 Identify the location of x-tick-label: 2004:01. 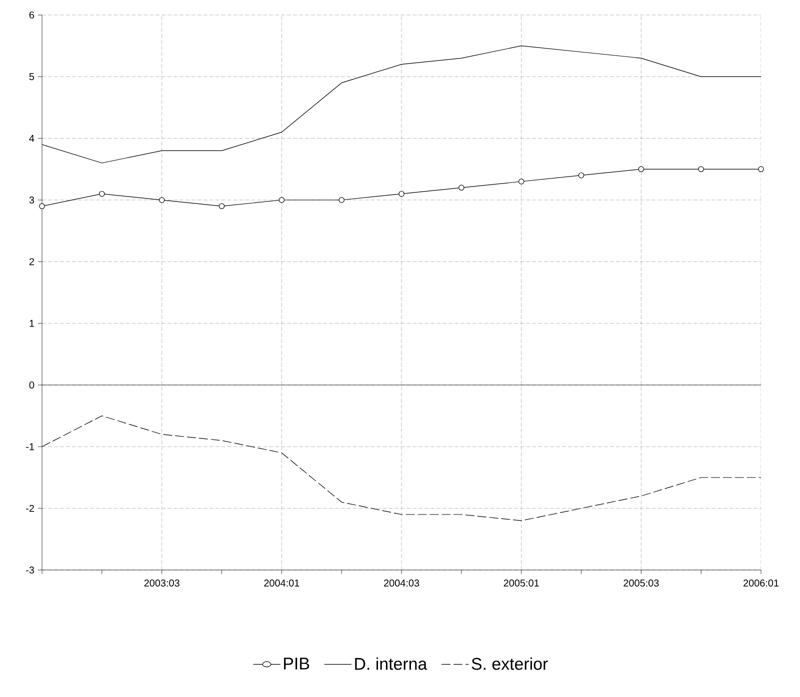
(282, 583).